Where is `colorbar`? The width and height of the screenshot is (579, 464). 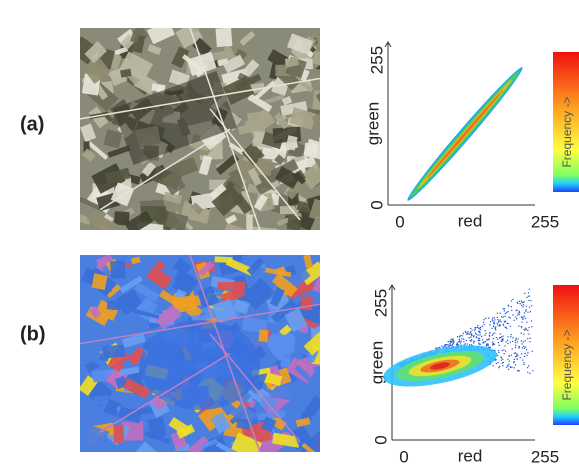
colorbar is located at coordinates (566, 122).